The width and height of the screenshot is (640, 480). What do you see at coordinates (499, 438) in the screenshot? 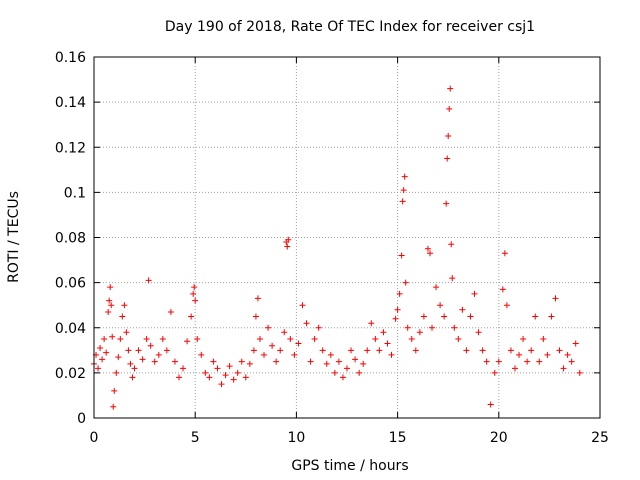
I see `x-tick-label: 20` at bounding box center [499, 438].